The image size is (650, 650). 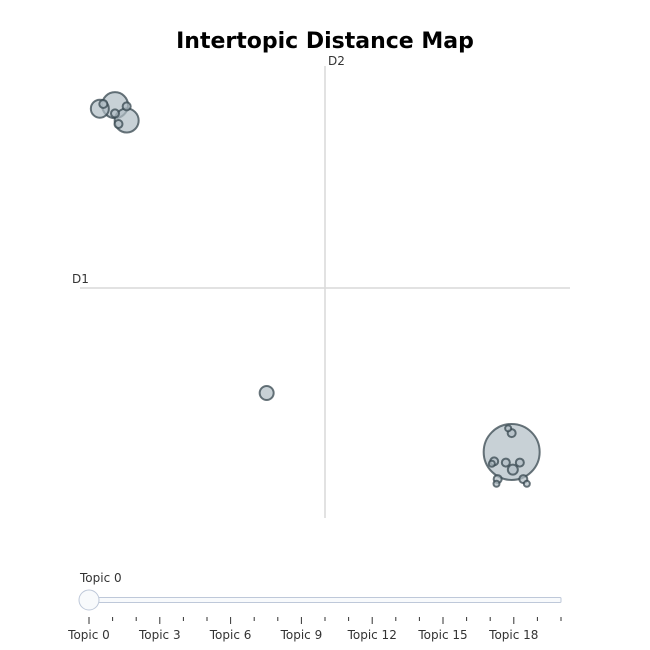 What do you see at coordinates (230, 635) in the screenshot?
I see `slider-tick-label: Topic 6` at bounding box center [230, 635].